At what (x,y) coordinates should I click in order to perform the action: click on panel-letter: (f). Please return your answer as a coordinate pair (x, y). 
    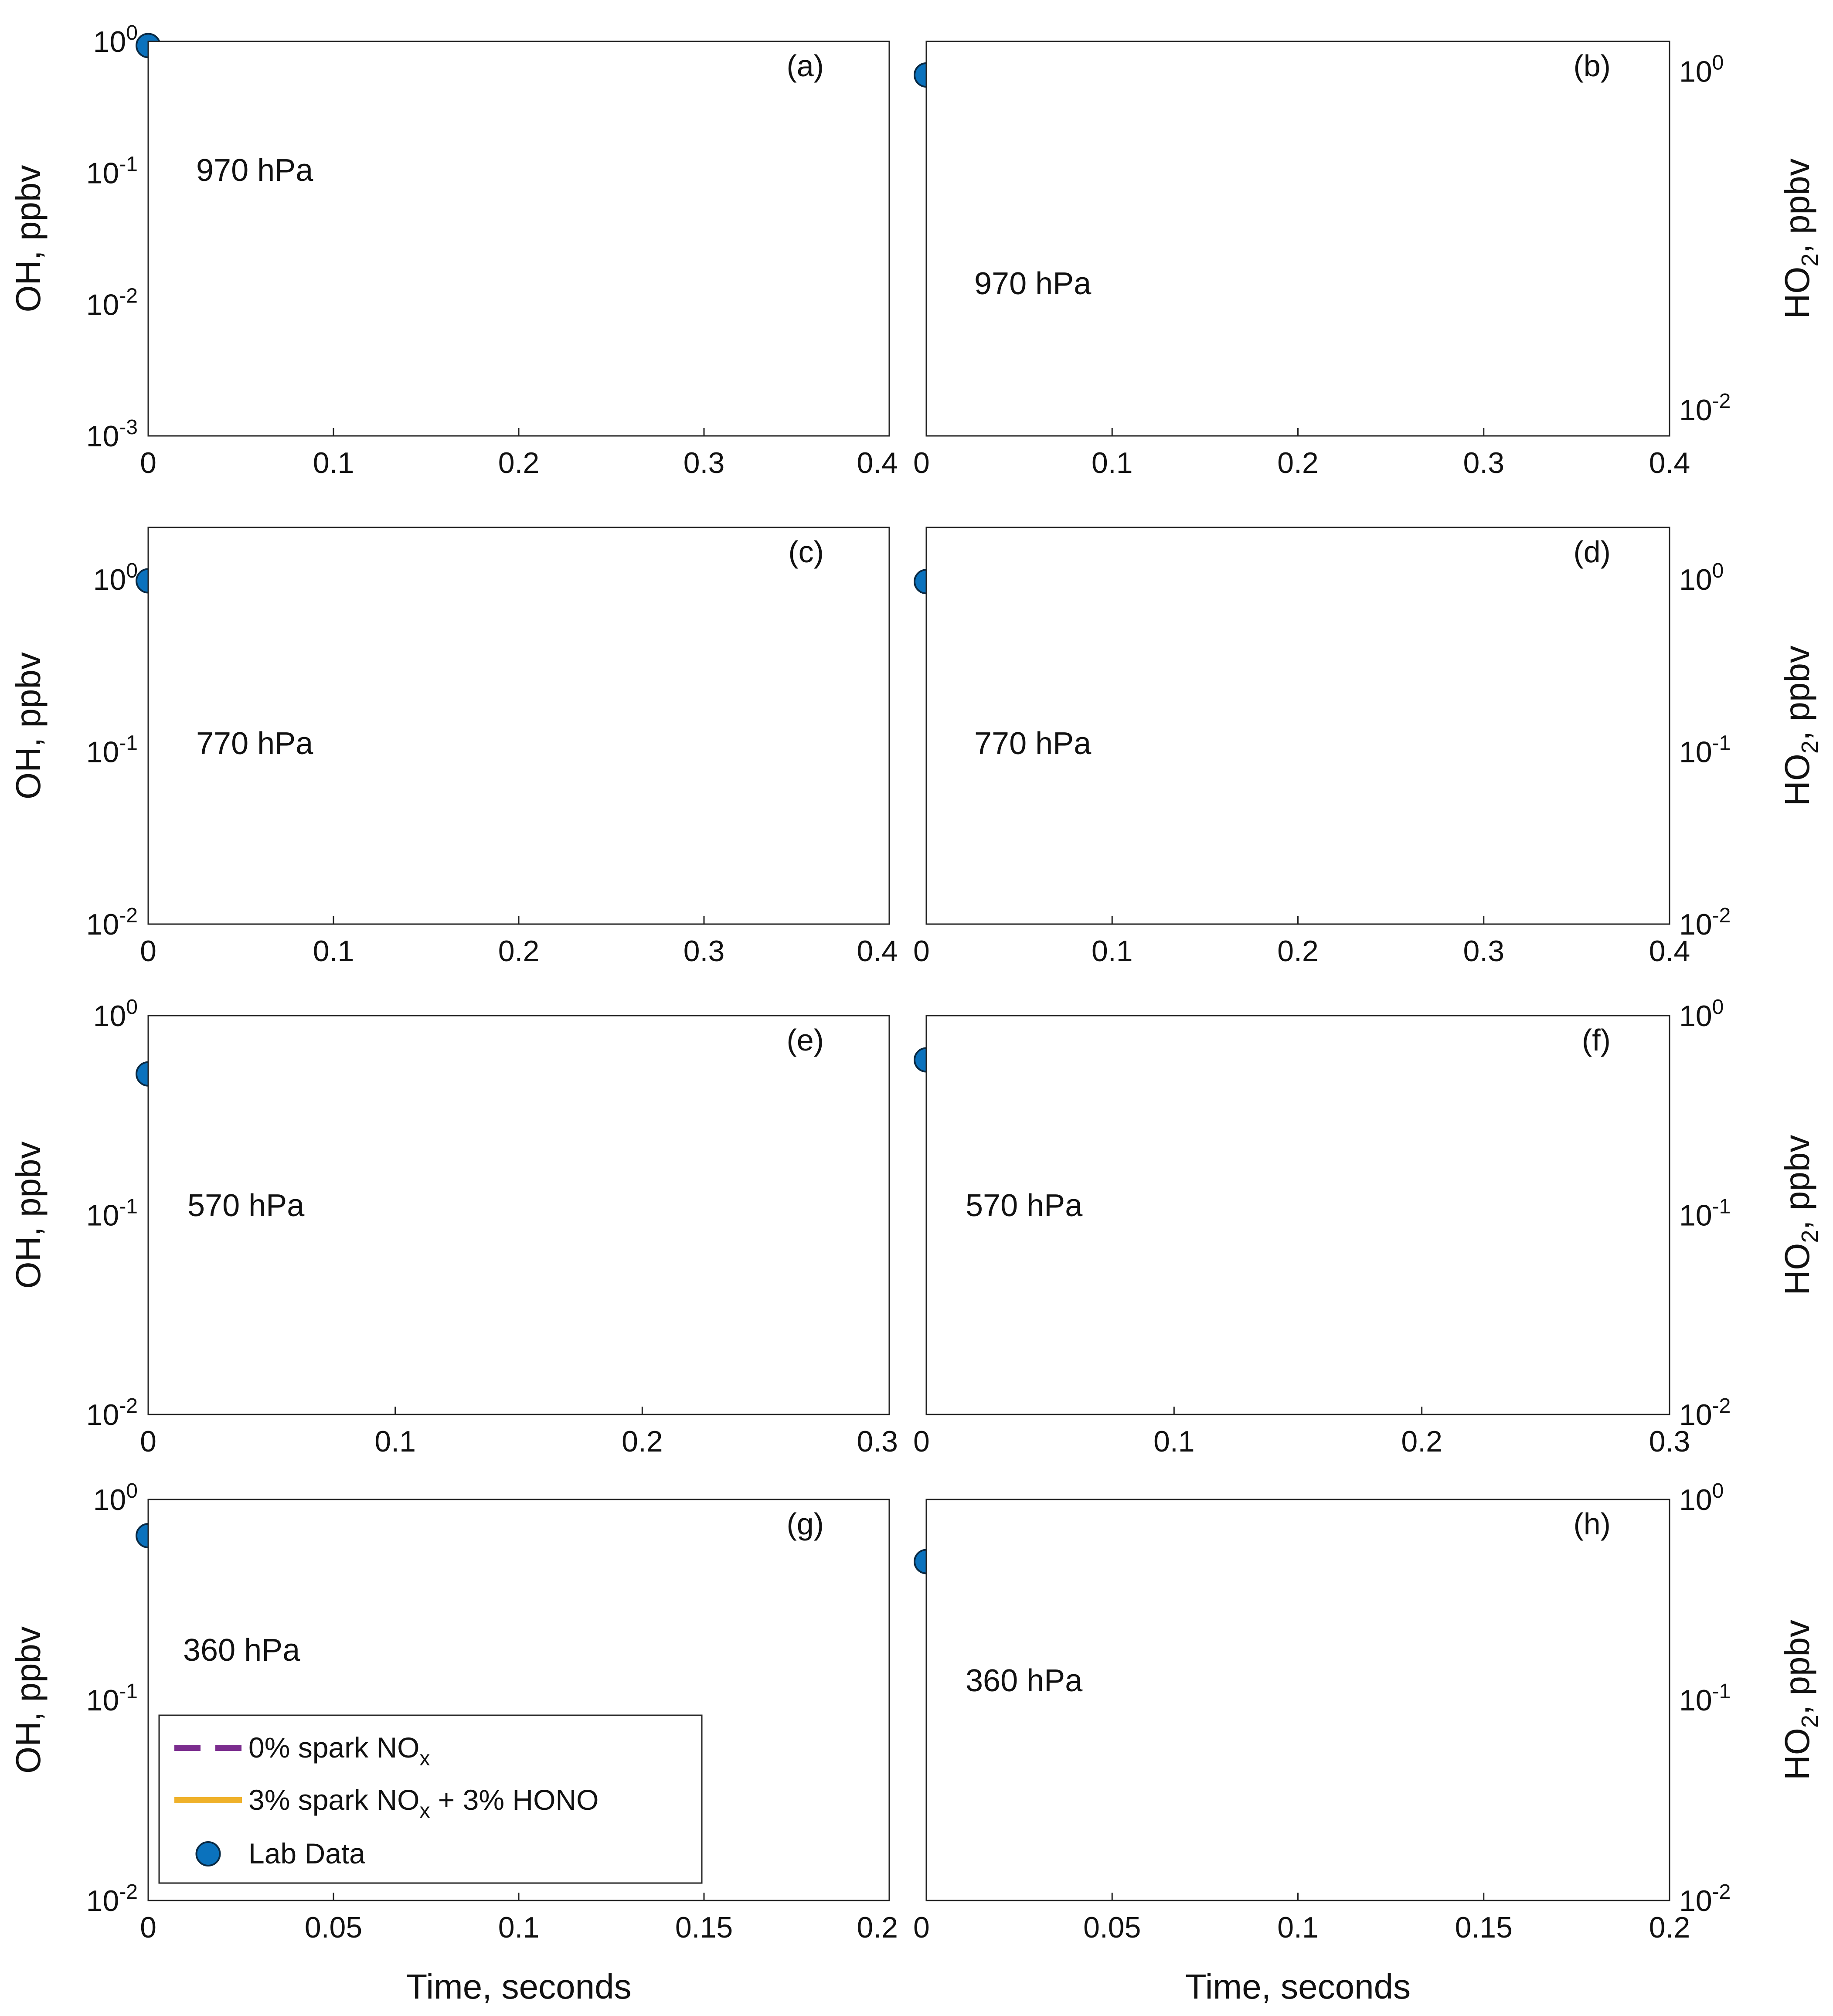
    Looking at the image, I should click on (1596, 1040).